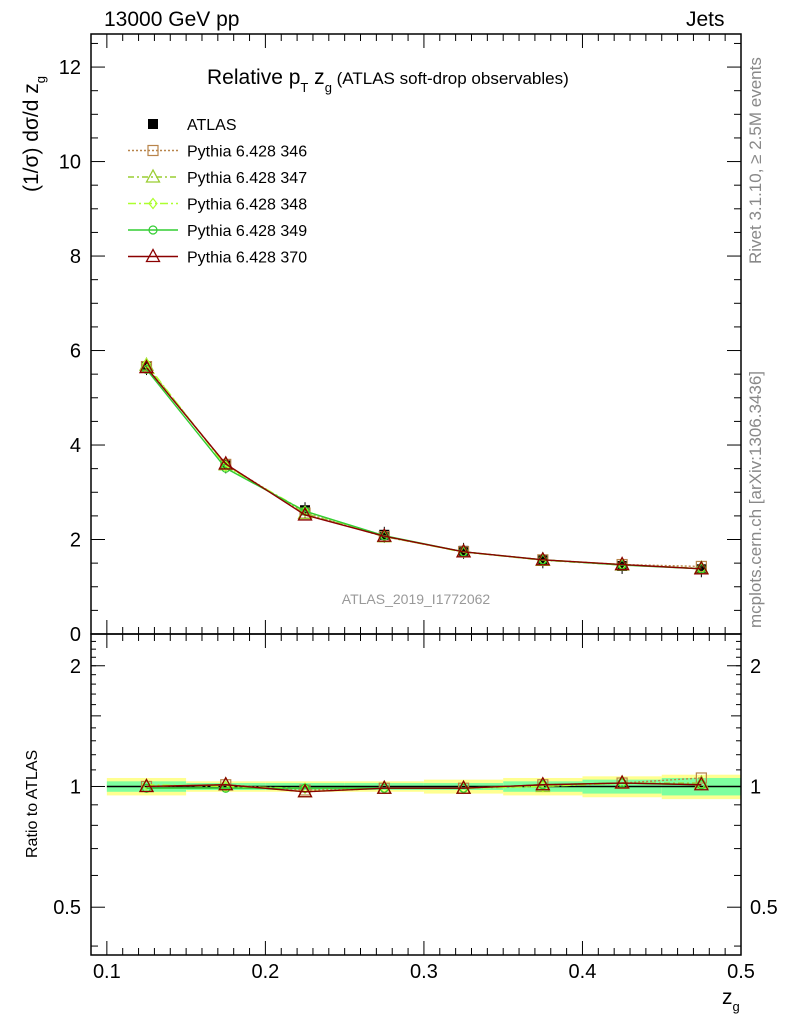  Describe the element at coordinates (424, 787) in the screenshot. I see `ratio-line-p370` at that location.